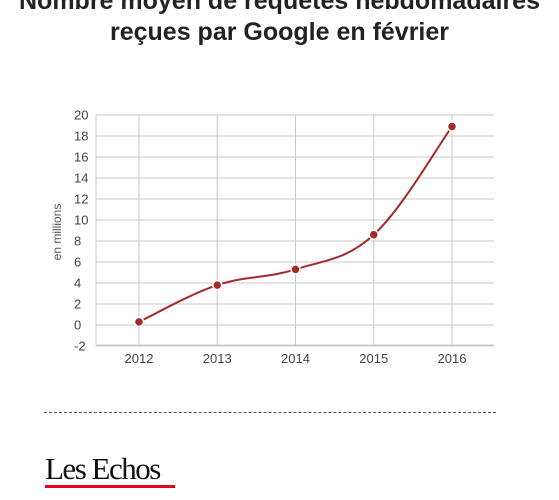 The image size is (559, 500). What do you see at coordinates (77, 283) in the screenshot?
I see `y-tick-label: 4` at bounding box center [77, 283].